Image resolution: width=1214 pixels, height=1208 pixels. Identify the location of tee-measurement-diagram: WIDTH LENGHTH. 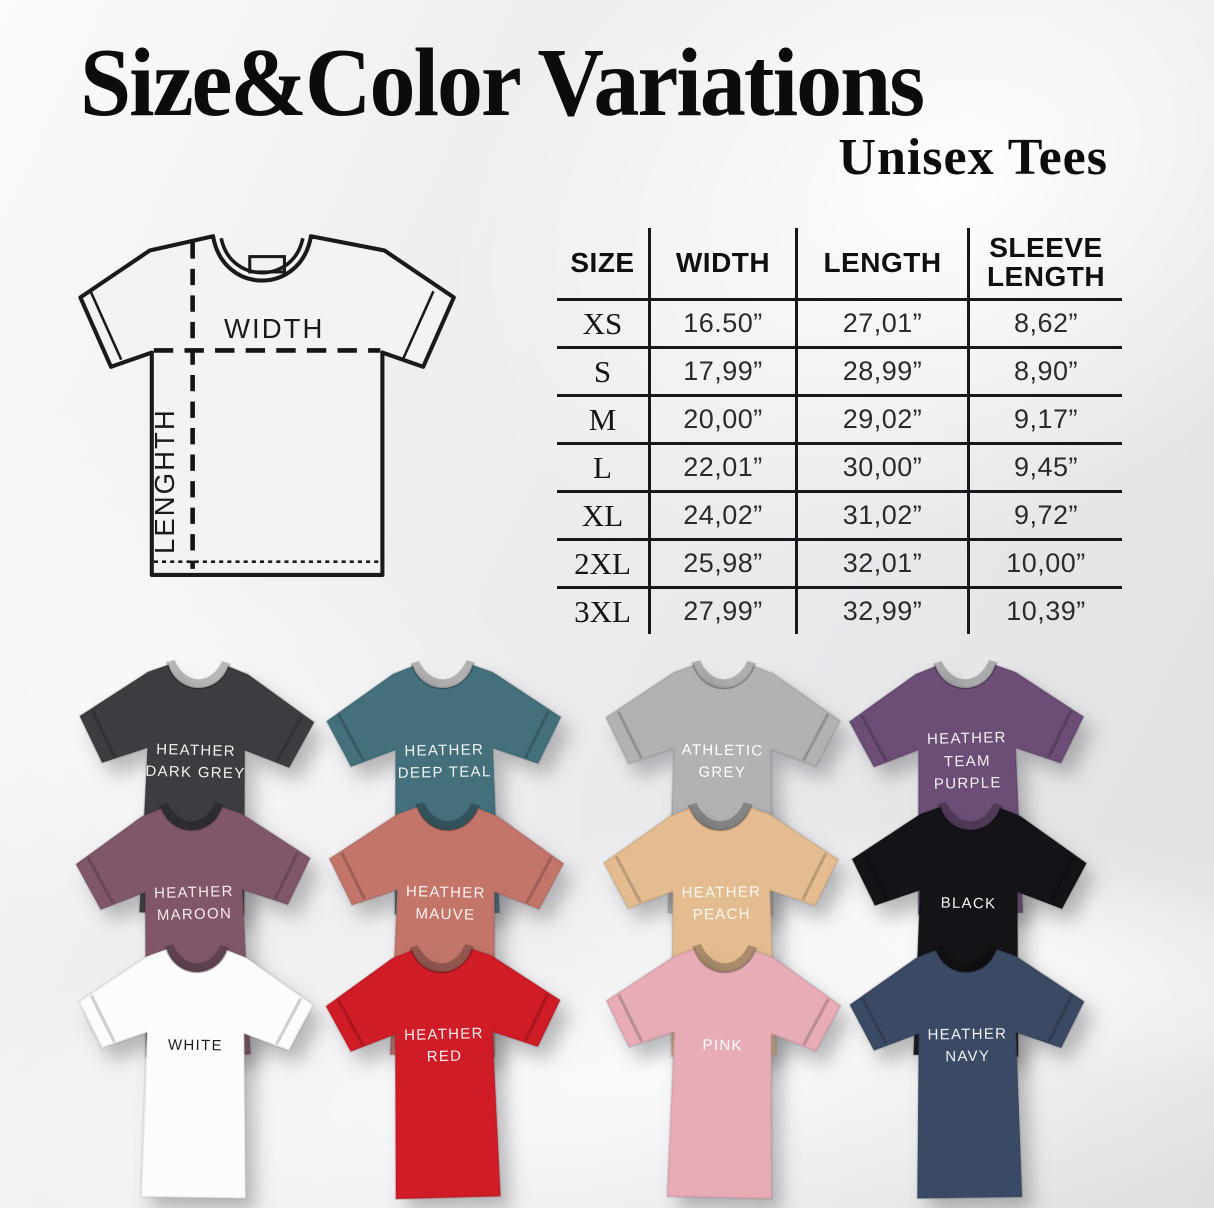
(267, 405).